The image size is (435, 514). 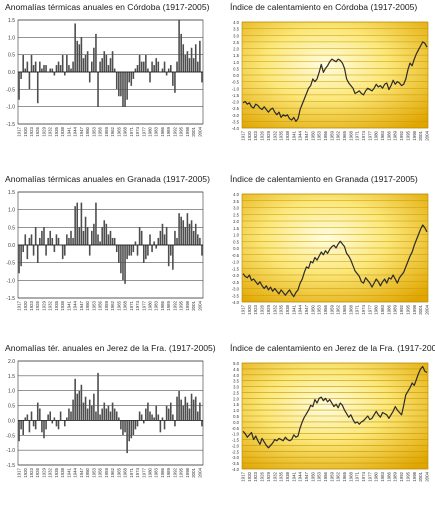 I want to click on x-tick-label: 2004, so click(x=426, y=476).